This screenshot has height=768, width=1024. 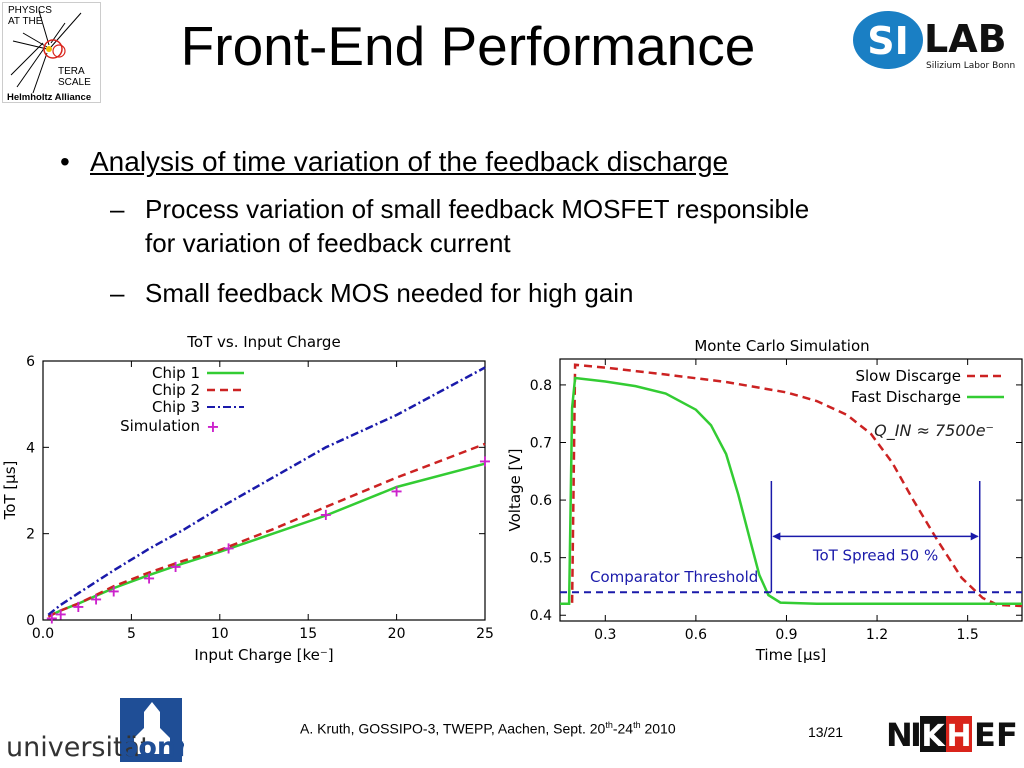 What do you see at coordinates (131, 634) in the screenshot?
I see `chart1-xtick-label: 5` at bounding box center [131, 634].